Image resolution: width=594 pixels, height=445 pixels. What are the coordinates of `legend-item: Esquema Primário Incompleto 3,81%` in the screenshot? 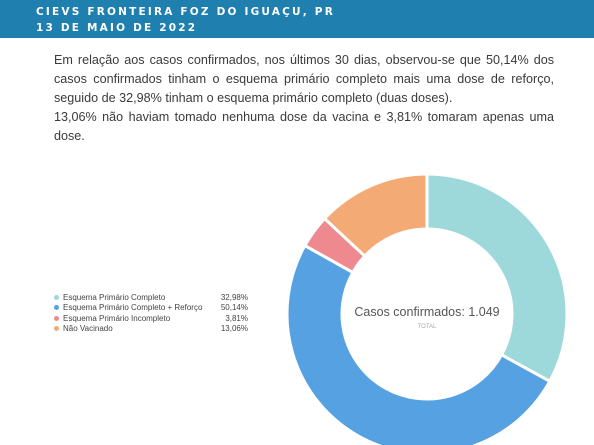 It's located at (151, 318).